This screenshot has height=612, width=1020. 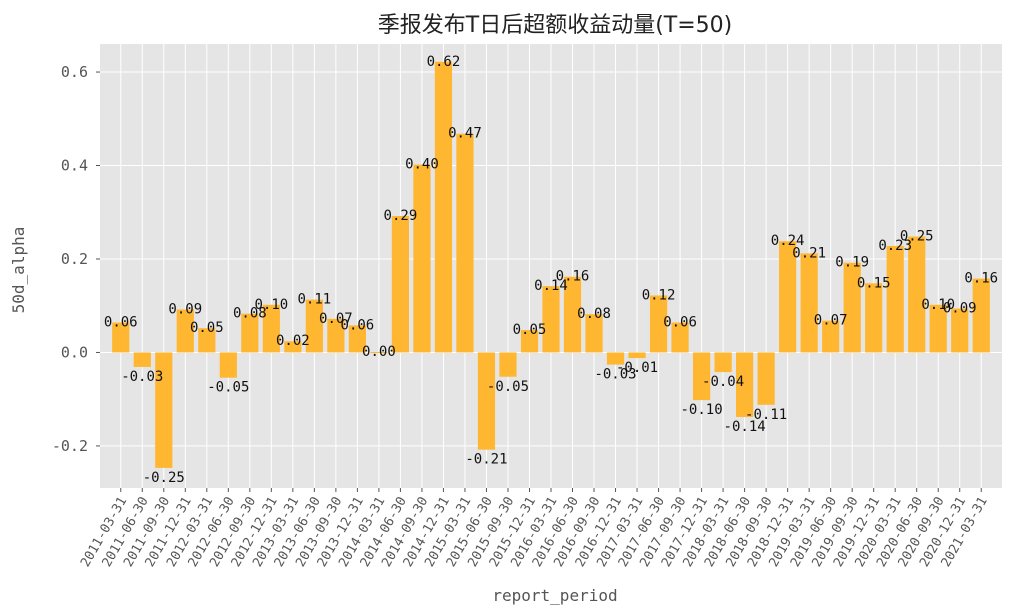 What do you see at coordinates (659, 295) in the screenshot?
I see `data-label: 0.12` at bounding box center [659, 295].